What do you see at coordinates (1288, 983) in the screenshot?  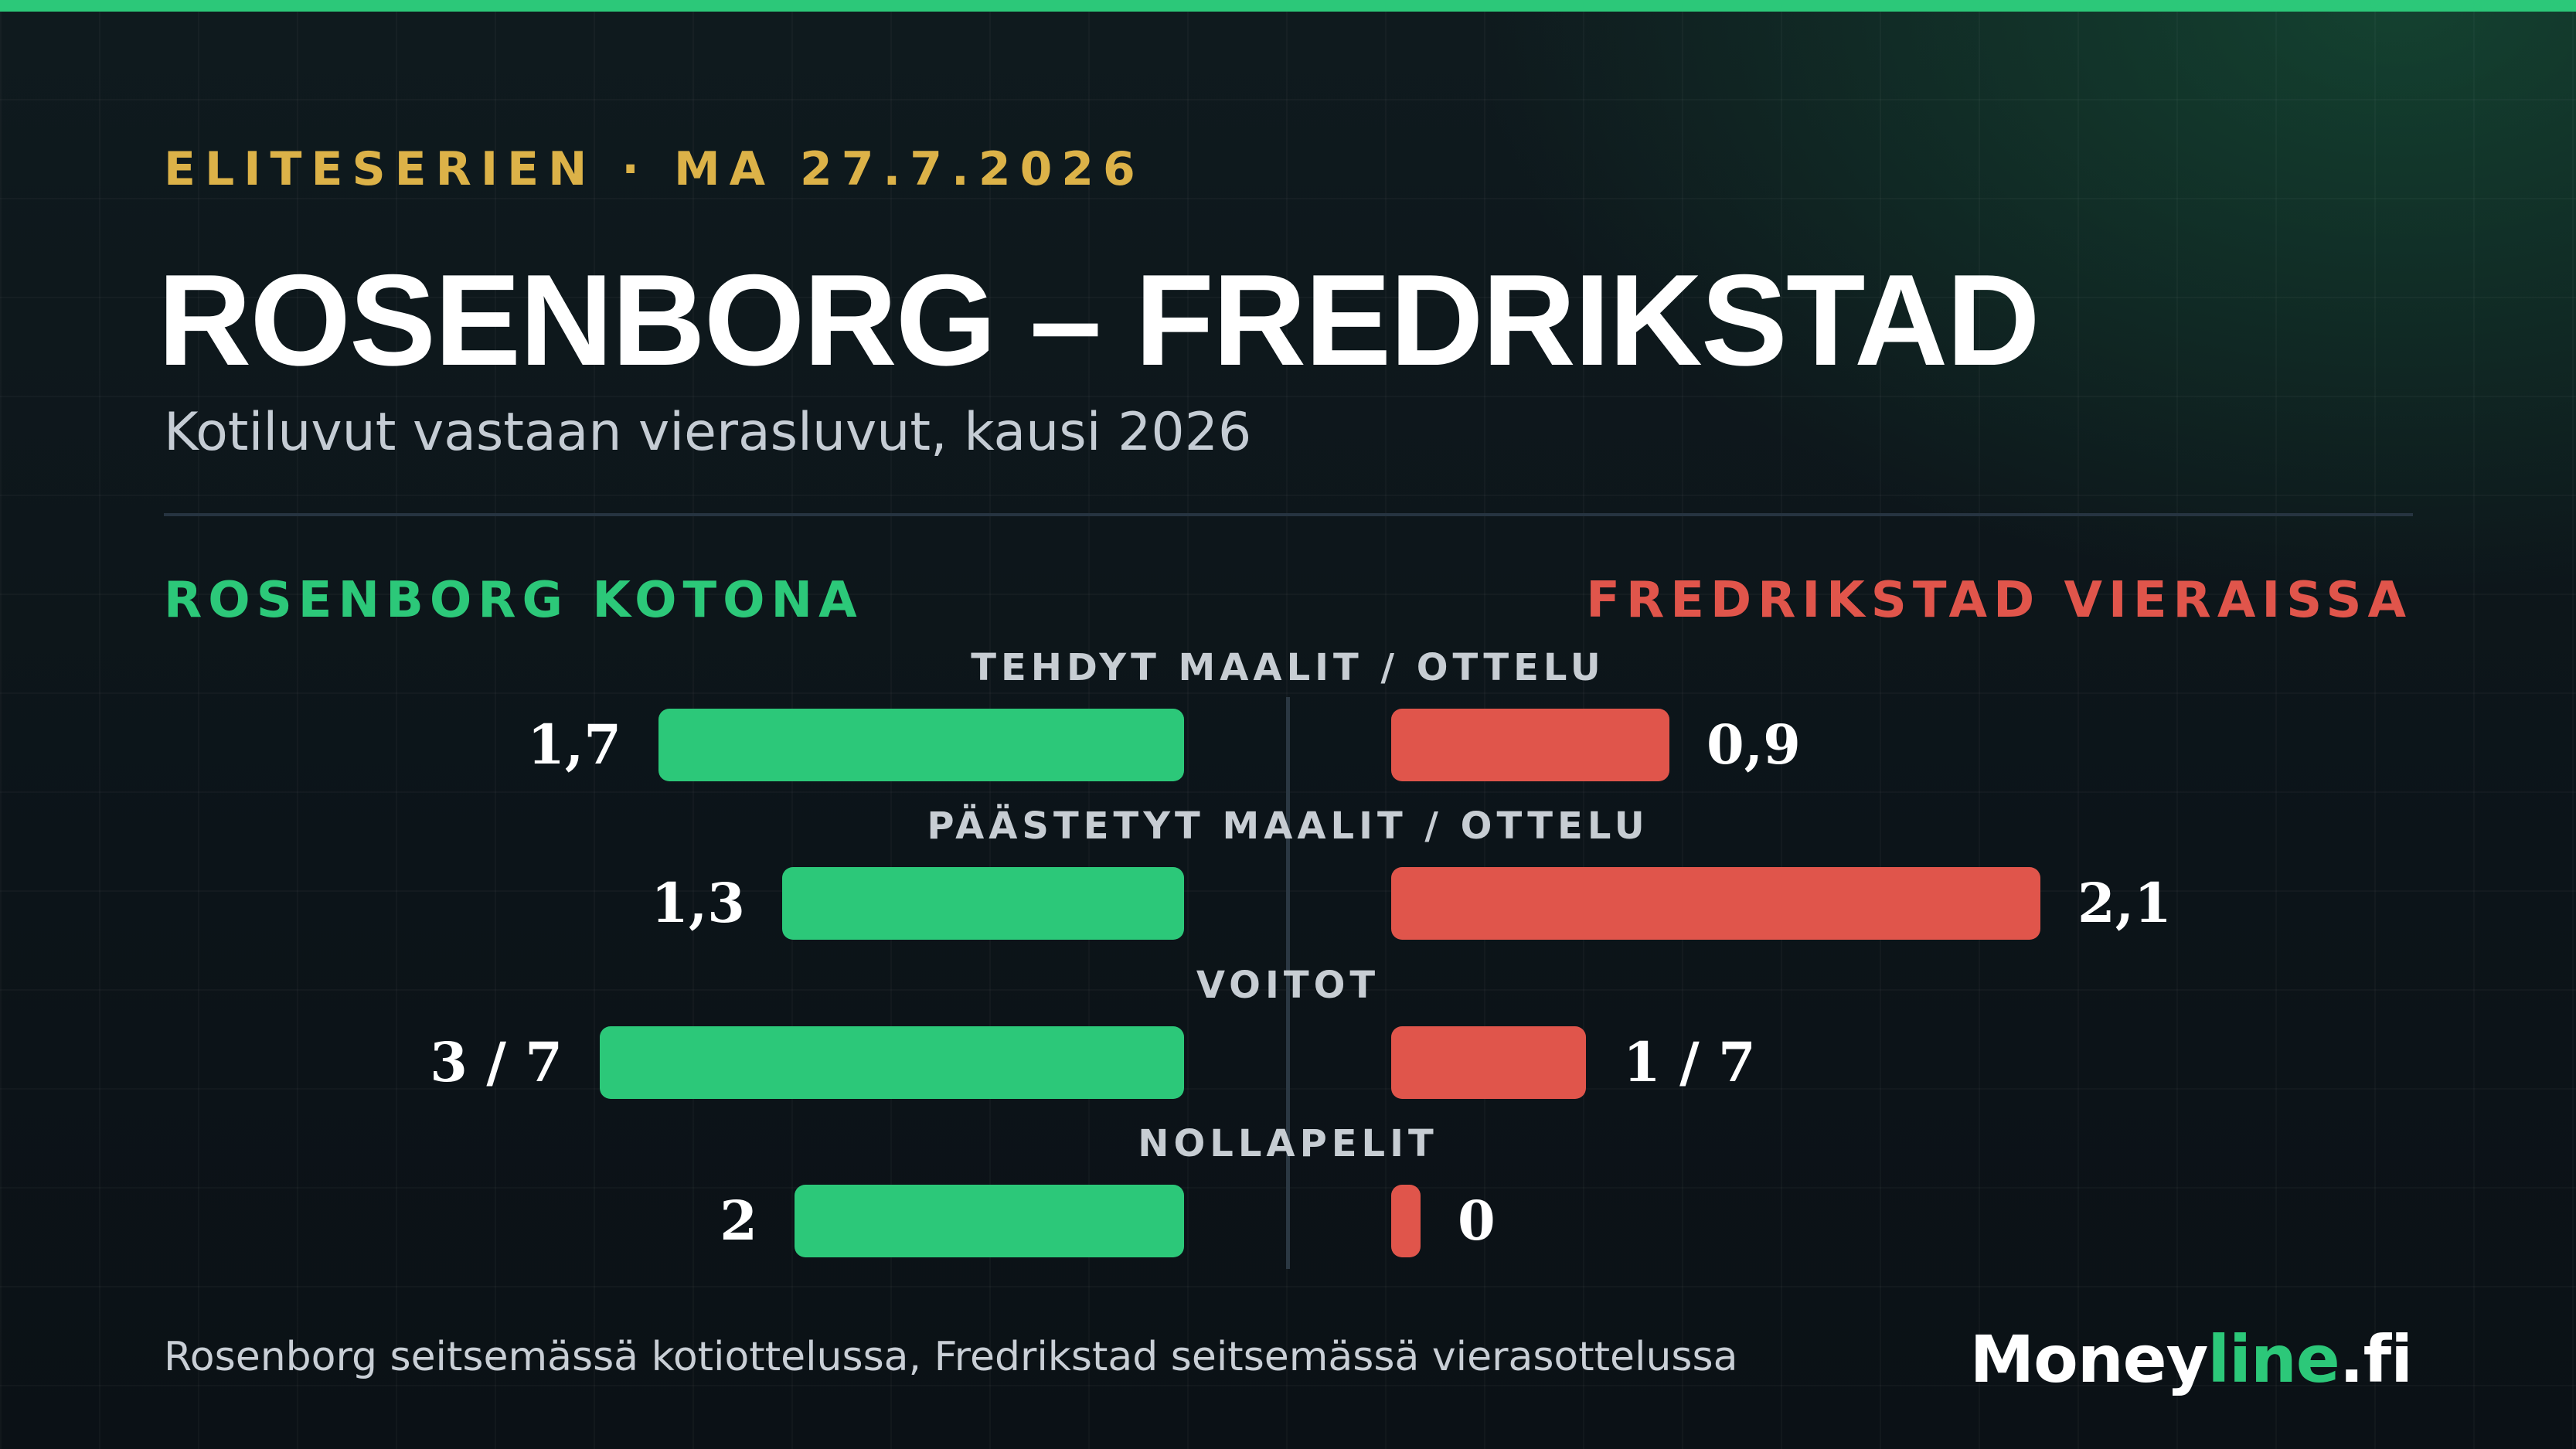 I see `center-axis-line` at bounding box center [1288, 983].